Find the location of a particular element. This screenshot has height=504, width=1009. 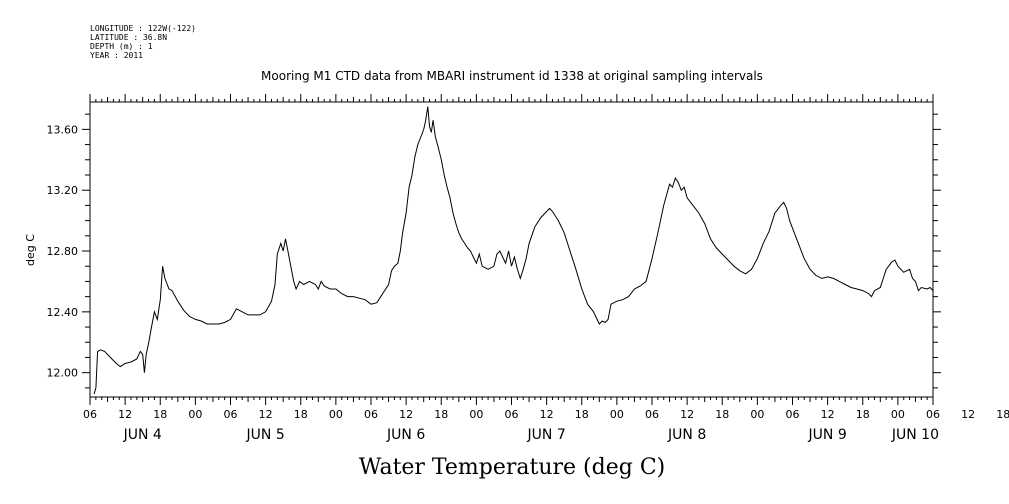

y-tick-label: 13.20 is located at coordinates (63, 190).